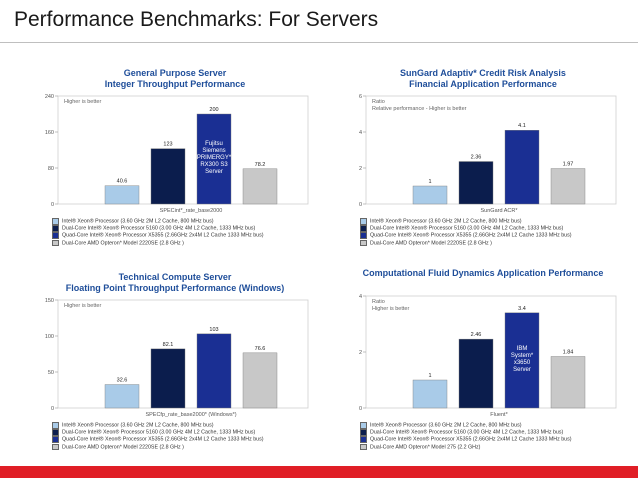 The width and height of the screenshot is (638, 478). I want to click on y-tick-label: 240, so click(49, 97).